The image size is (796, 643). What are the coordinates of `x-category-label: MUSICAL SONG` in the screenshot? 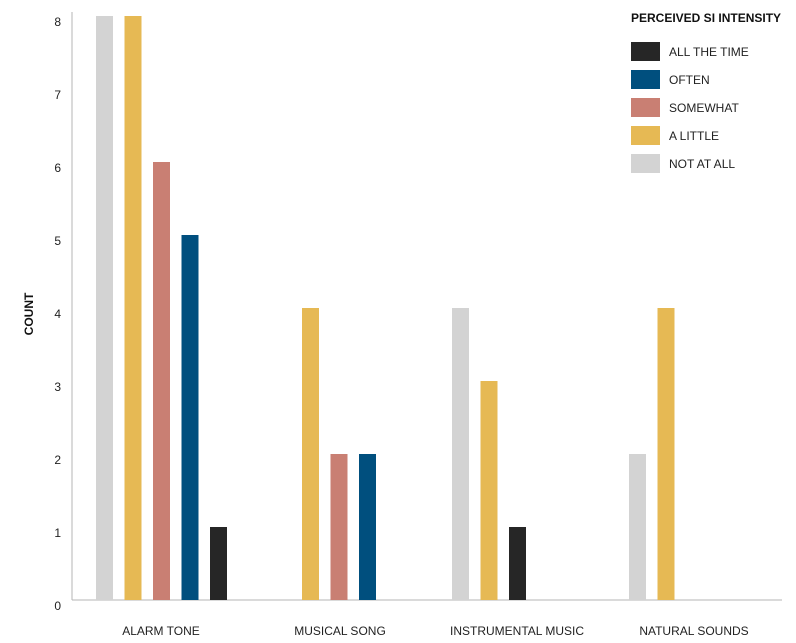 It's located at (340, 631).